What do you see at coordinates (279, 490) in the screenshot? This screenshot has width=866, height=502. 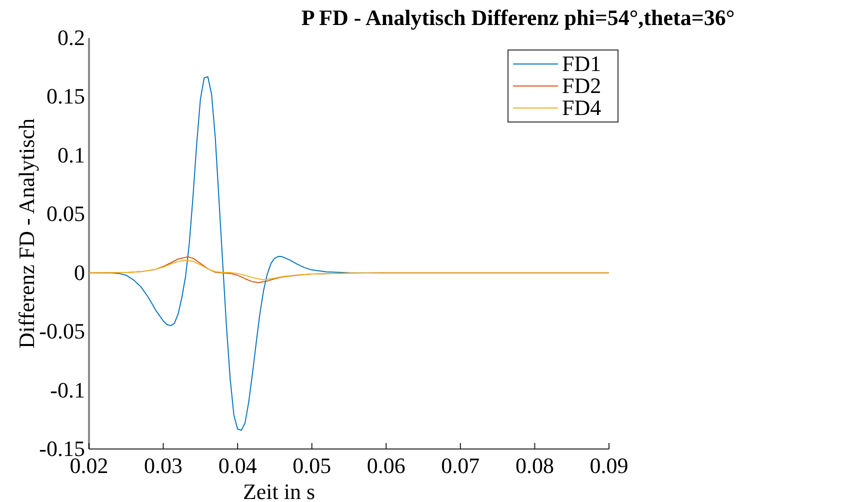 I see `x-axis-title: Zeit in s` at bounding box center [279, 490].